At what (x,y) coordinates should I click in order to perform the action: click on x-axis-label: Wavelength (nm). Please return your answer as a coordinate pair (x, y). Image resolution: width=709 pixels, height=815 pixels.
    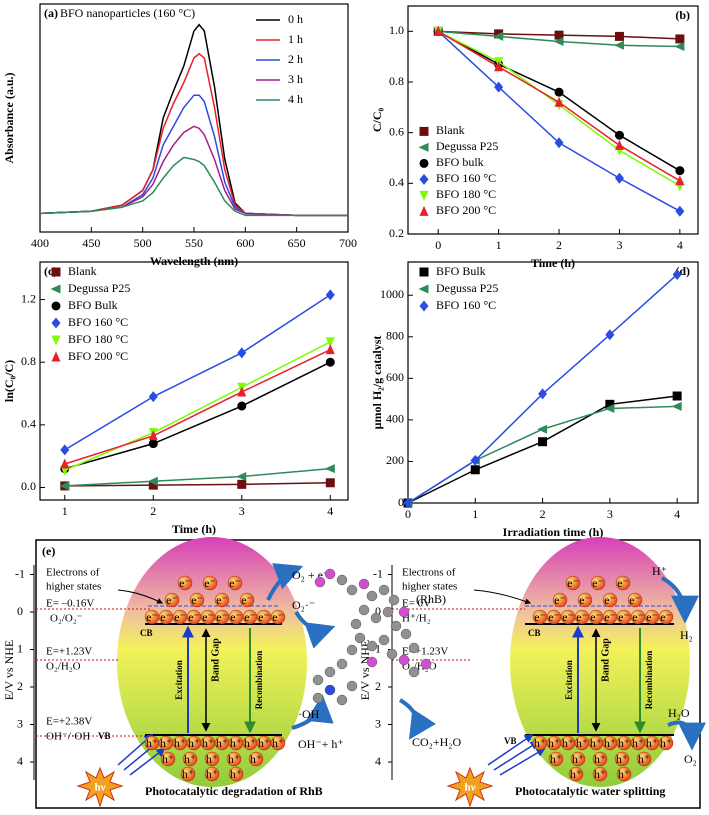
    Looking at the image, I should click on (194, 261).